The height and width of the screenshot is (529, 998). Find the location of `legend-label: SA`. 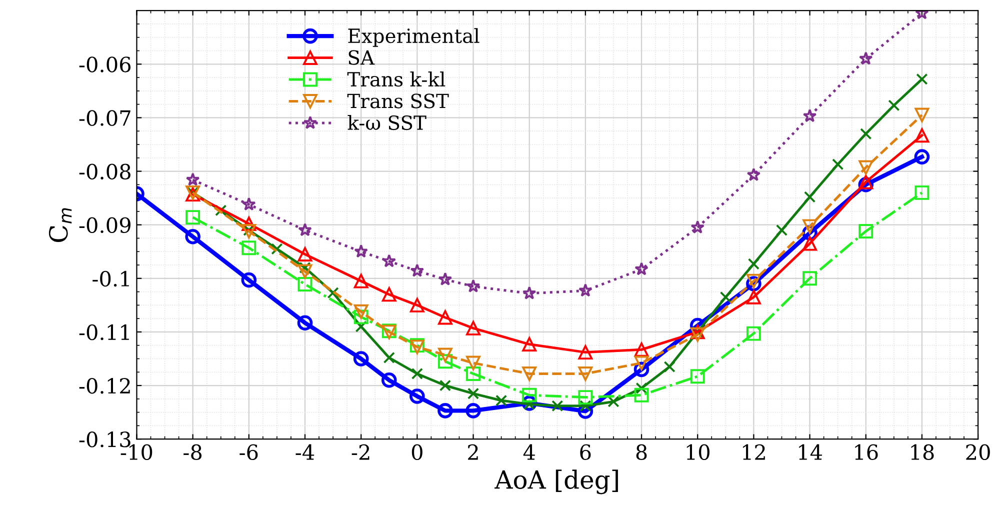

legend-label: SA is located at coordinates (361, 57).